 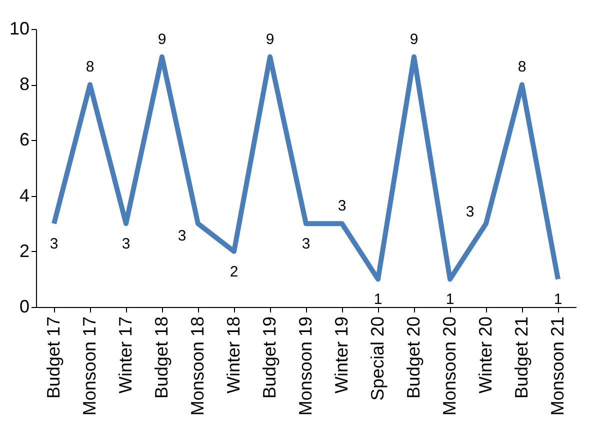 I want to click on y-tick-label: 4, so click(x=24, y=195).